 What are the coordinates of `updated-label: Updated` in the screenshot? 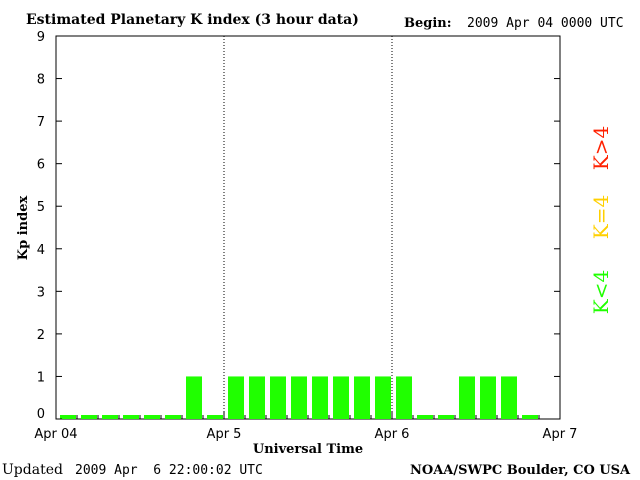 It's located at (32, 470).